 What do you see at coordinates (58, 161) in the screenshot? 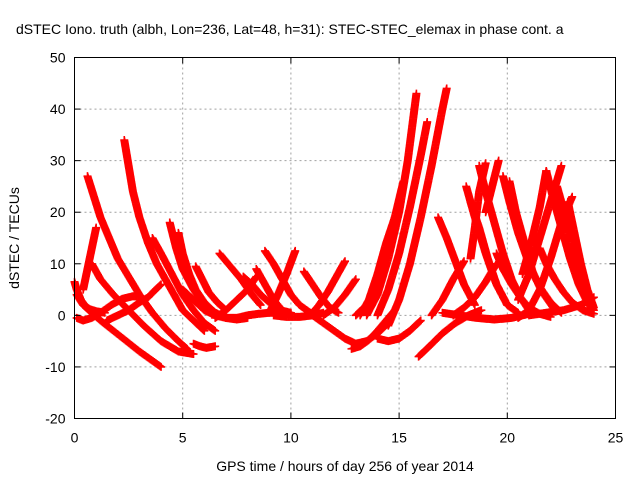
I see `y-tick-label: 30` at bounding box center [58, 161].